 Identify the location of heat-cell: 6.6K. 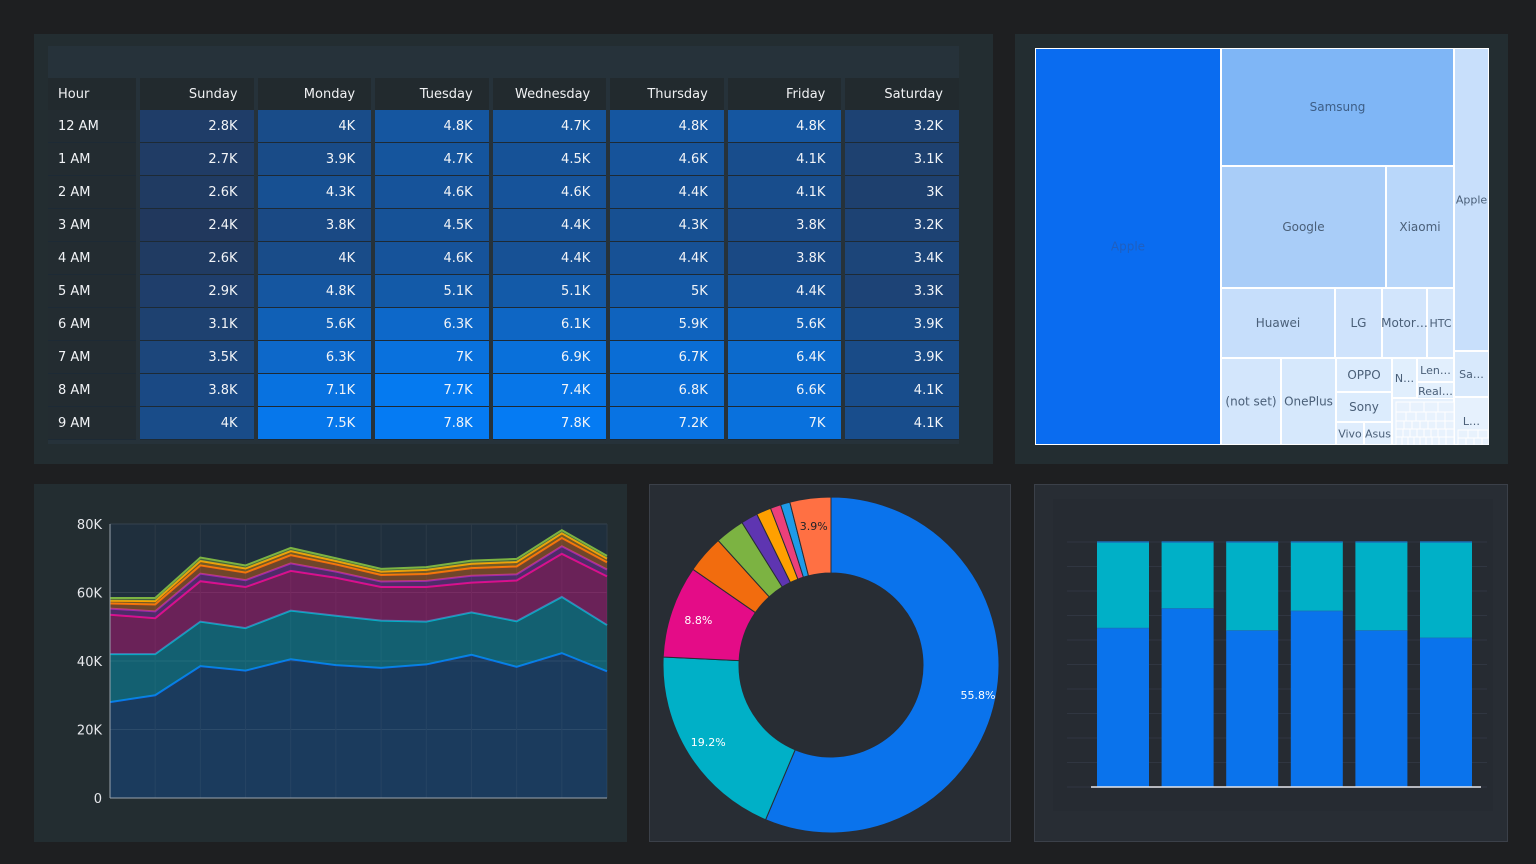
(784, 390).